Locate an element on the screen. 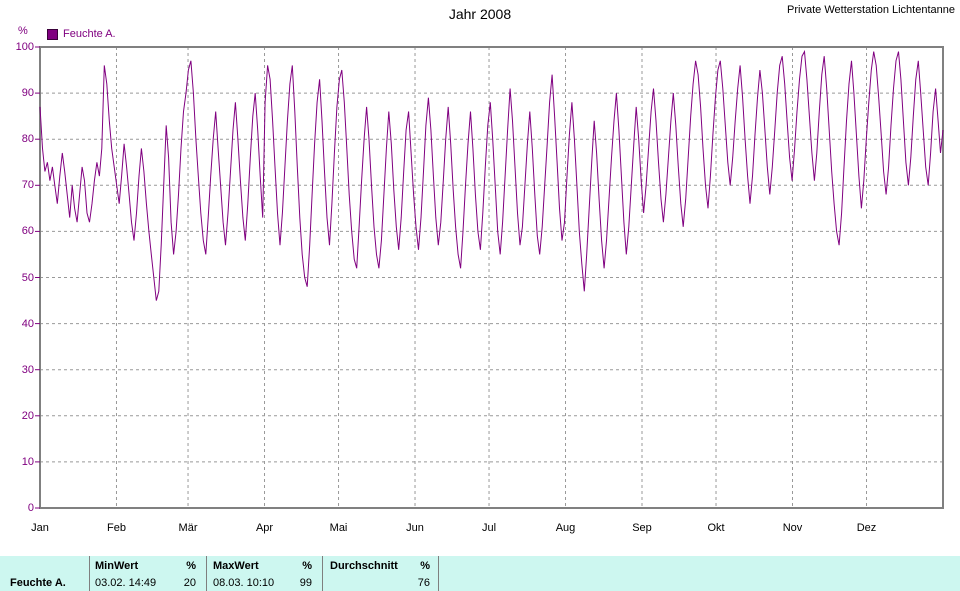  x-tick-label: Mai is located at coordinates (338, 528).